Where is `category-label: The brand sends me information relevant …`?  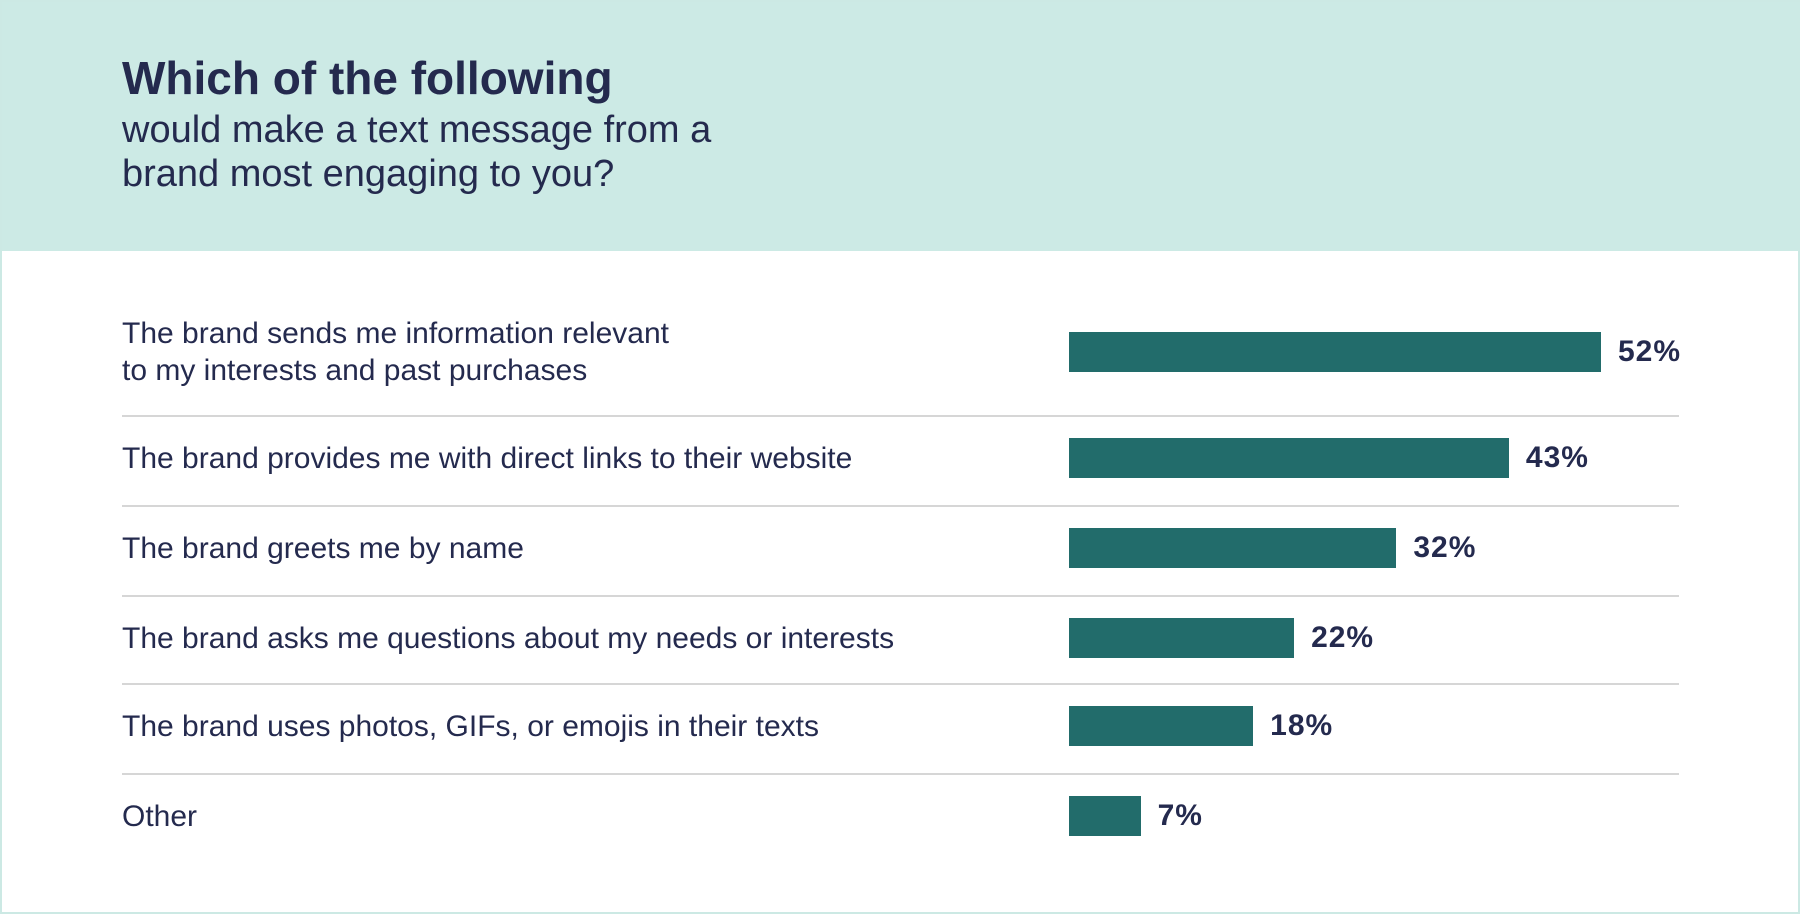
category-label: The brand sends me information relevant … is located at coordinates (395, 352).